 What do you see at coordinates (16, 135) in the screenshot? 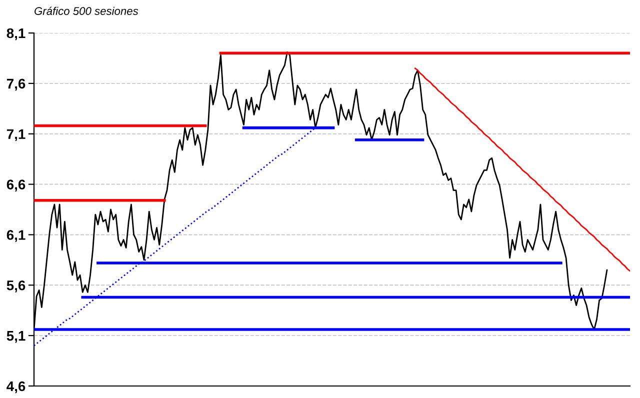
I see `y-tick-label: 7,1` at bounding box center [16, 135].